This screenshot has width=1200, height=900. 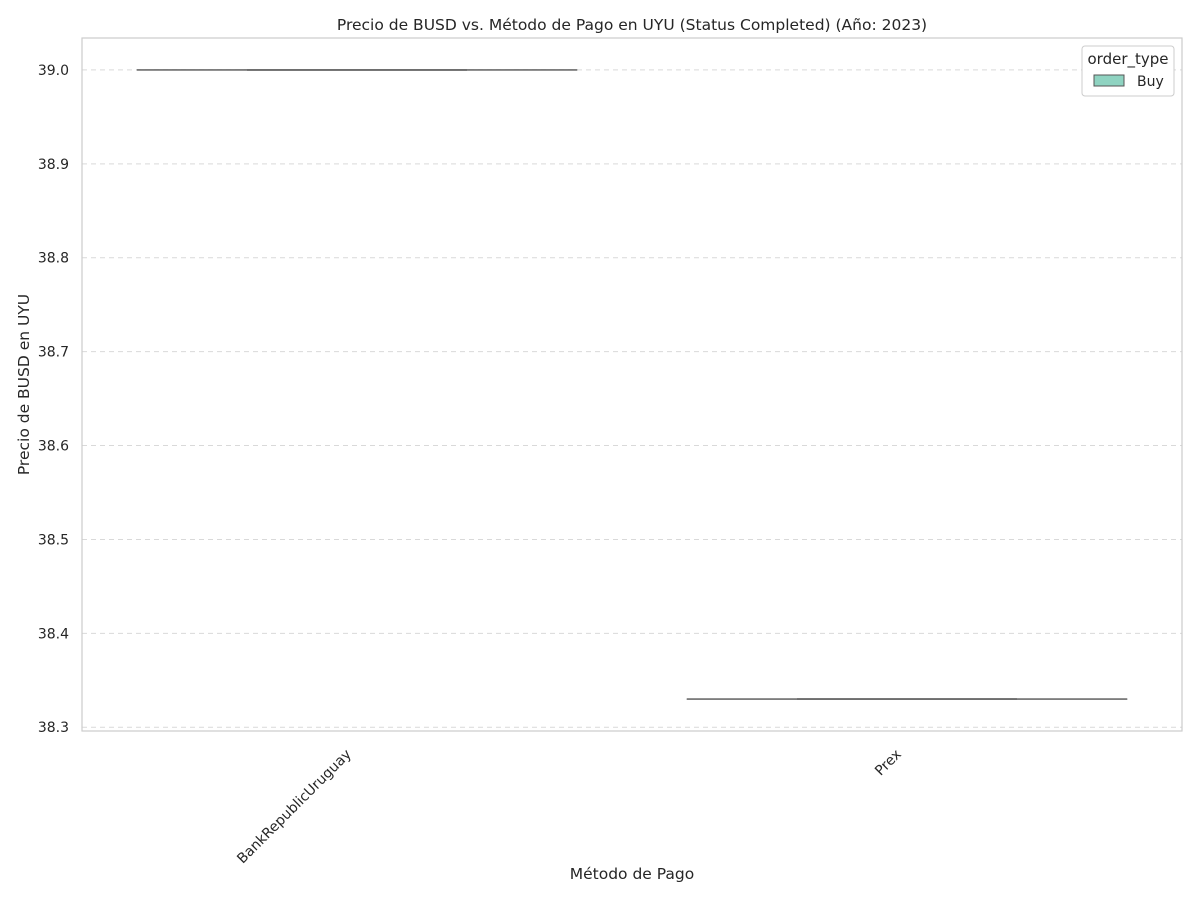 What do you see at coordinates (53, 353) in the screenshot?
I see `y-tick-label: 38.7` at bounding box center [53, 353].